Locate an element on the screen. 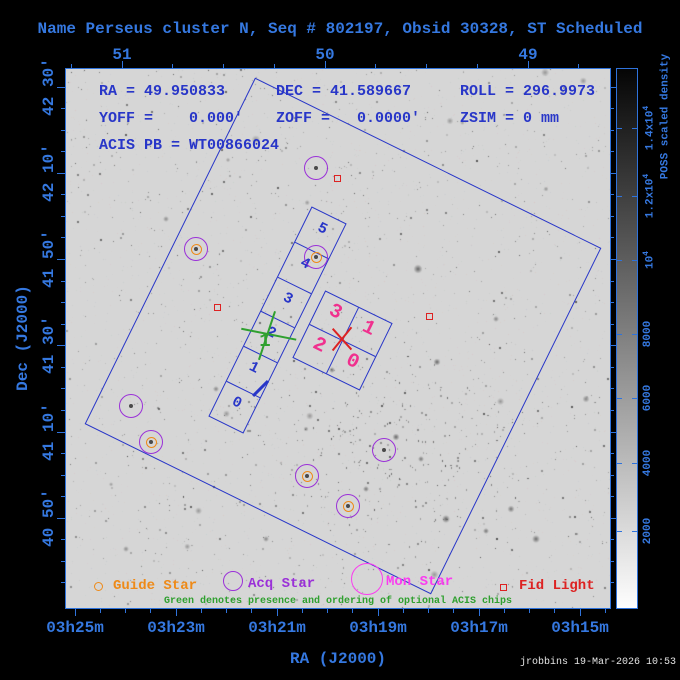 The height and width of the screenshot is (680, 680). colorbar-tick-label: 1.2x104 is located at coordinates (649, 196).